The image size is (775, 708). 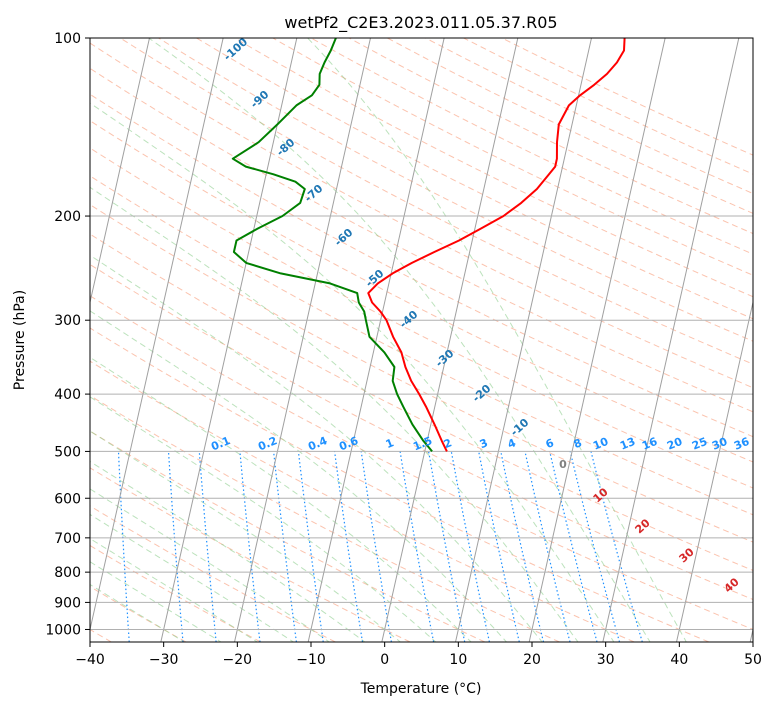 I want to click on chart-title: wetPf2_C2E3.2023.011.05.37.R05, so click(x=420, y=23).